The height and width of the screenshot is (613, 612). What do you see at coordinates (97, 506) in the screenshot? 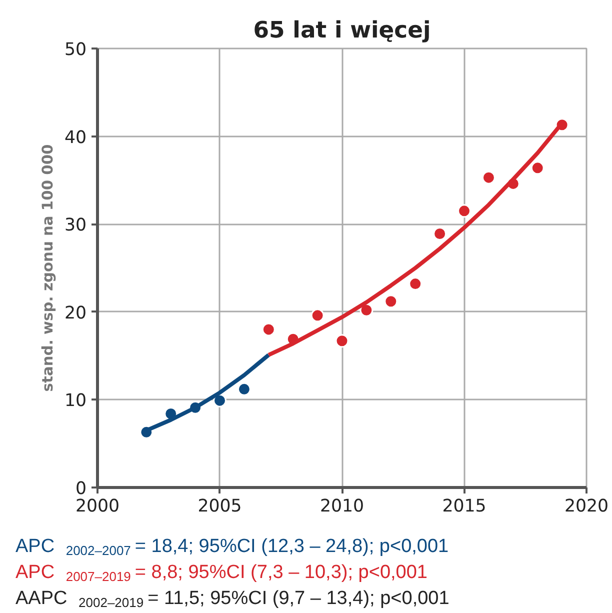
I see `x-tick-label: 2000` at bounding box center [97, 506].